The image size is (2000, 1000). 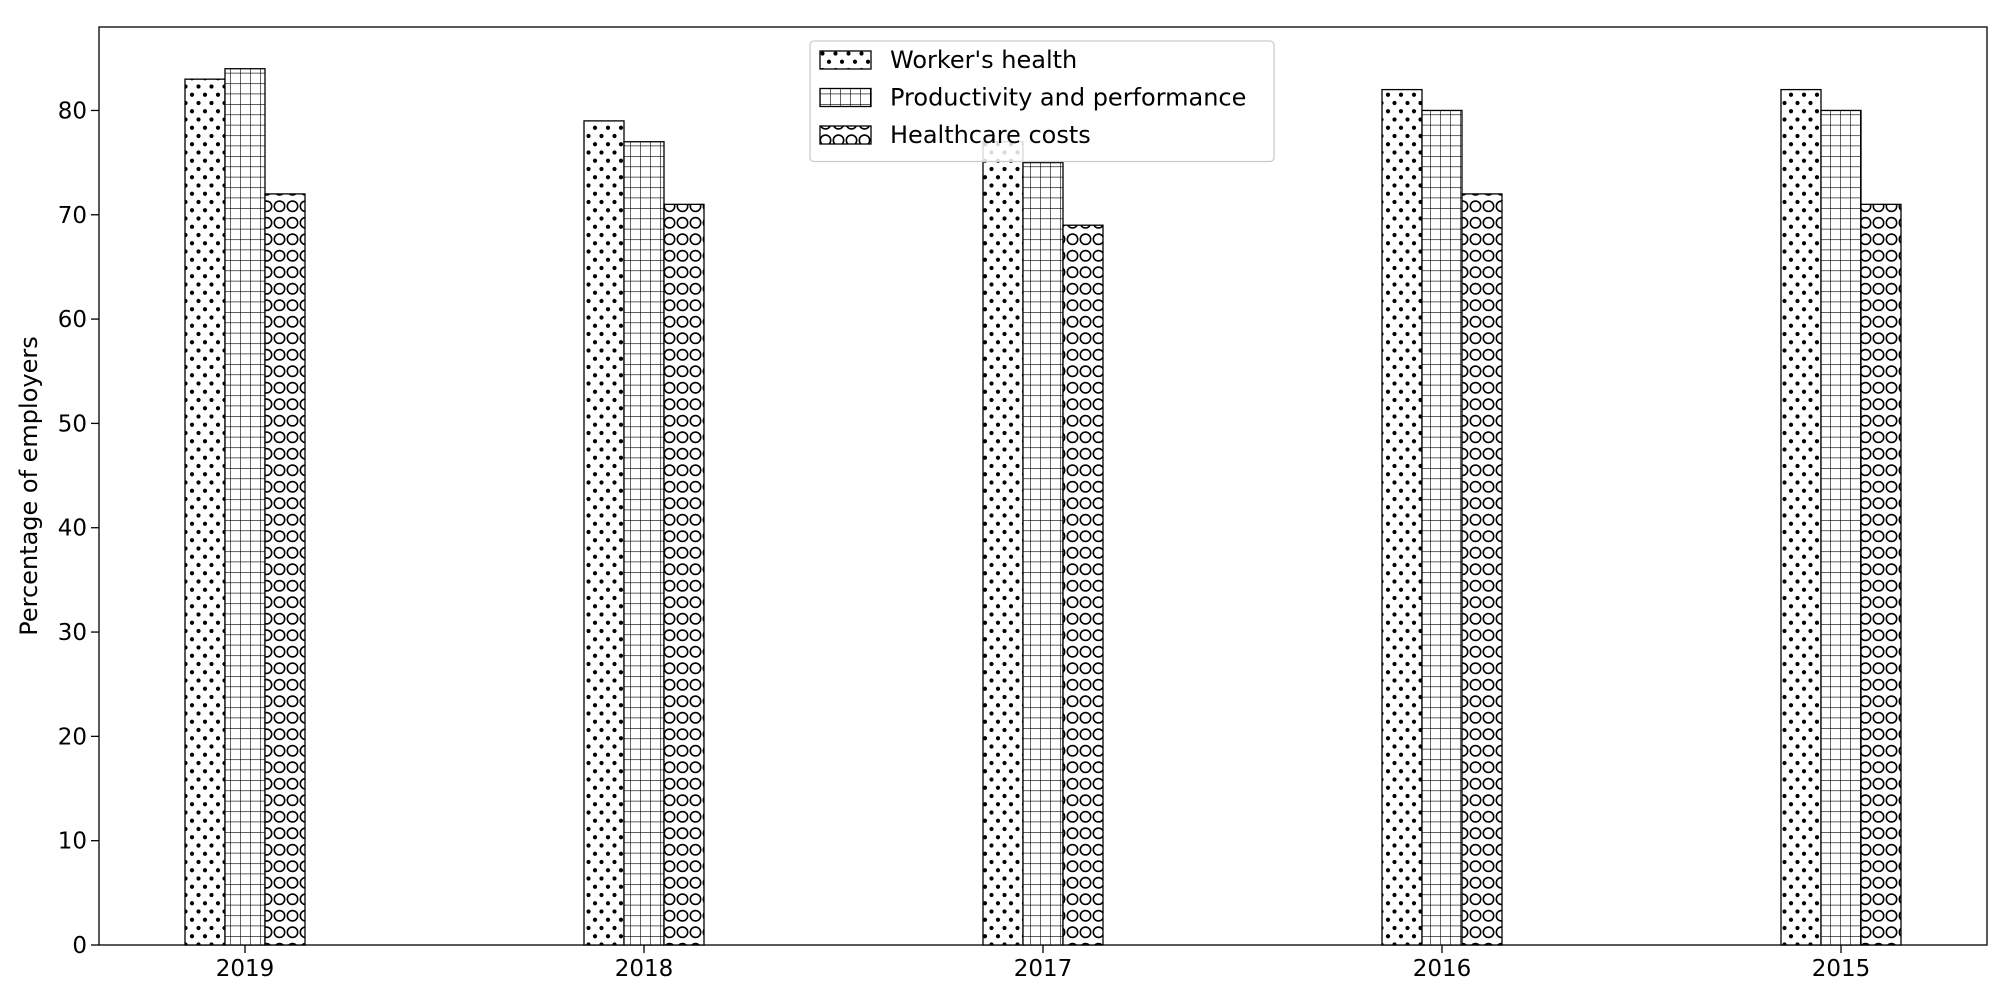 I want to click on bar-circles-2018, so click(x=684, y=574).